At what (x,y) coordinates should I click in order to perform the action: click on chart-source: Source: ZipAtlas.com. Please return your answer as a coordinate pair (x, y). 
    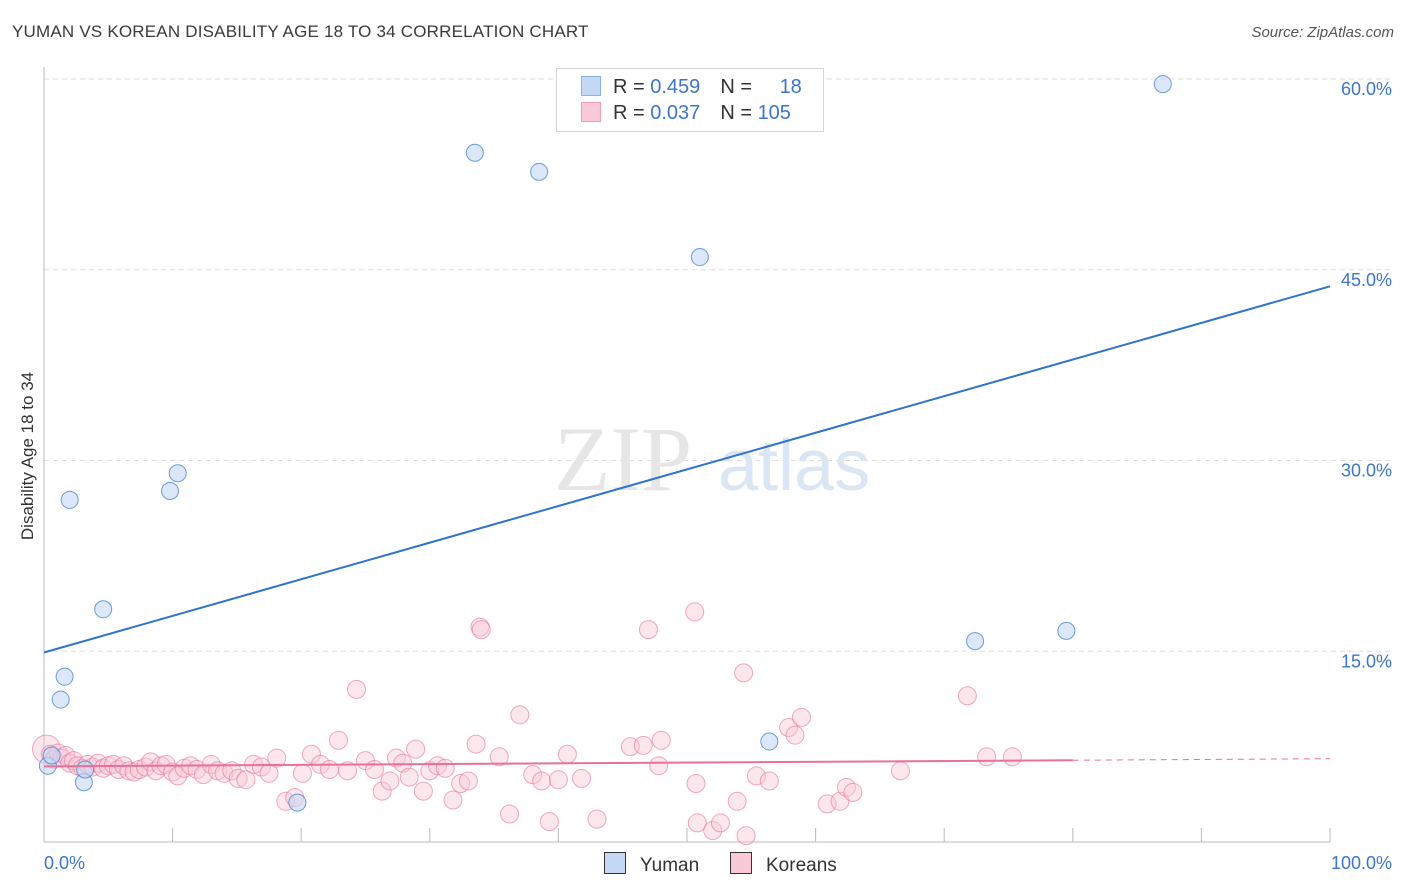
    Looking at the image, I should click on (1322, 32).